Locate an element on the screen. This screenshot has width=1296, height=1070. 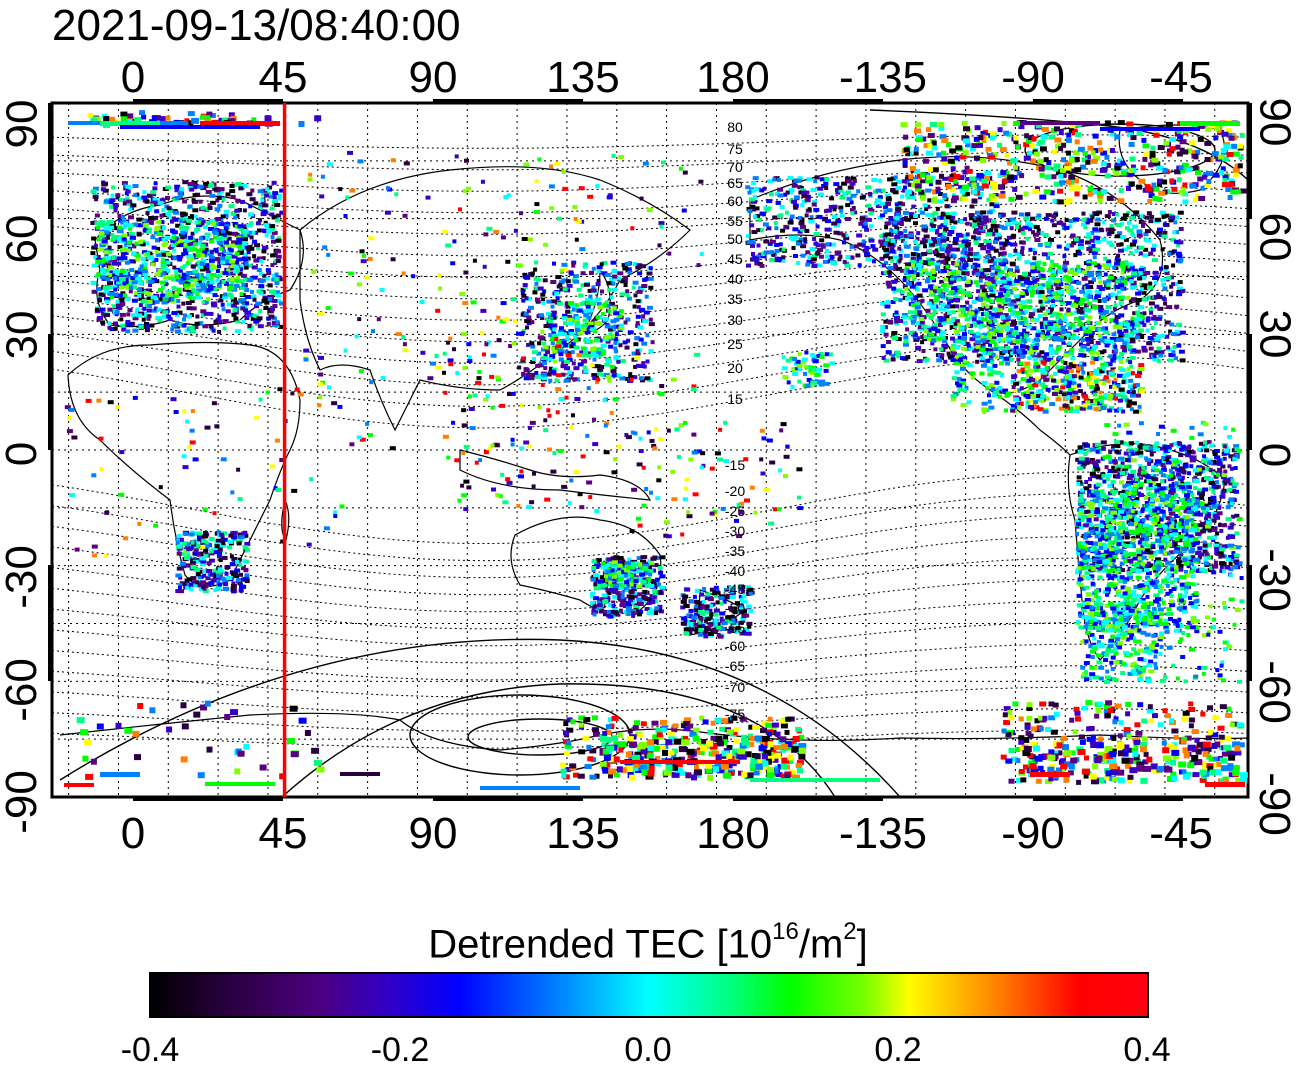
contour-label: -55 is located at coordinates (735, 628).